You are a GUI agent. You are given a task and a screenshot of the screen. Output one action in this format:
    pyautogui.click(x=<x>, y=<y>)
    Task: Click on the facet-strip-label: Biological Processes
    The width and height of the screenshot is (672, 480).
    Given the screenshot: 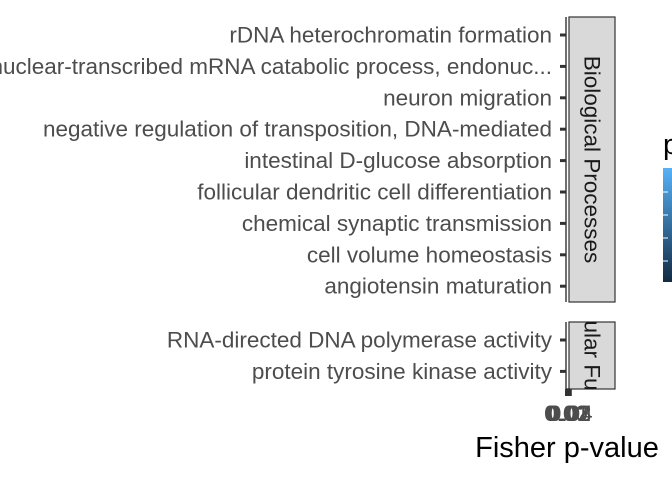 What is the action you would take?
    pyautogui.click(x=592, y=160)
    